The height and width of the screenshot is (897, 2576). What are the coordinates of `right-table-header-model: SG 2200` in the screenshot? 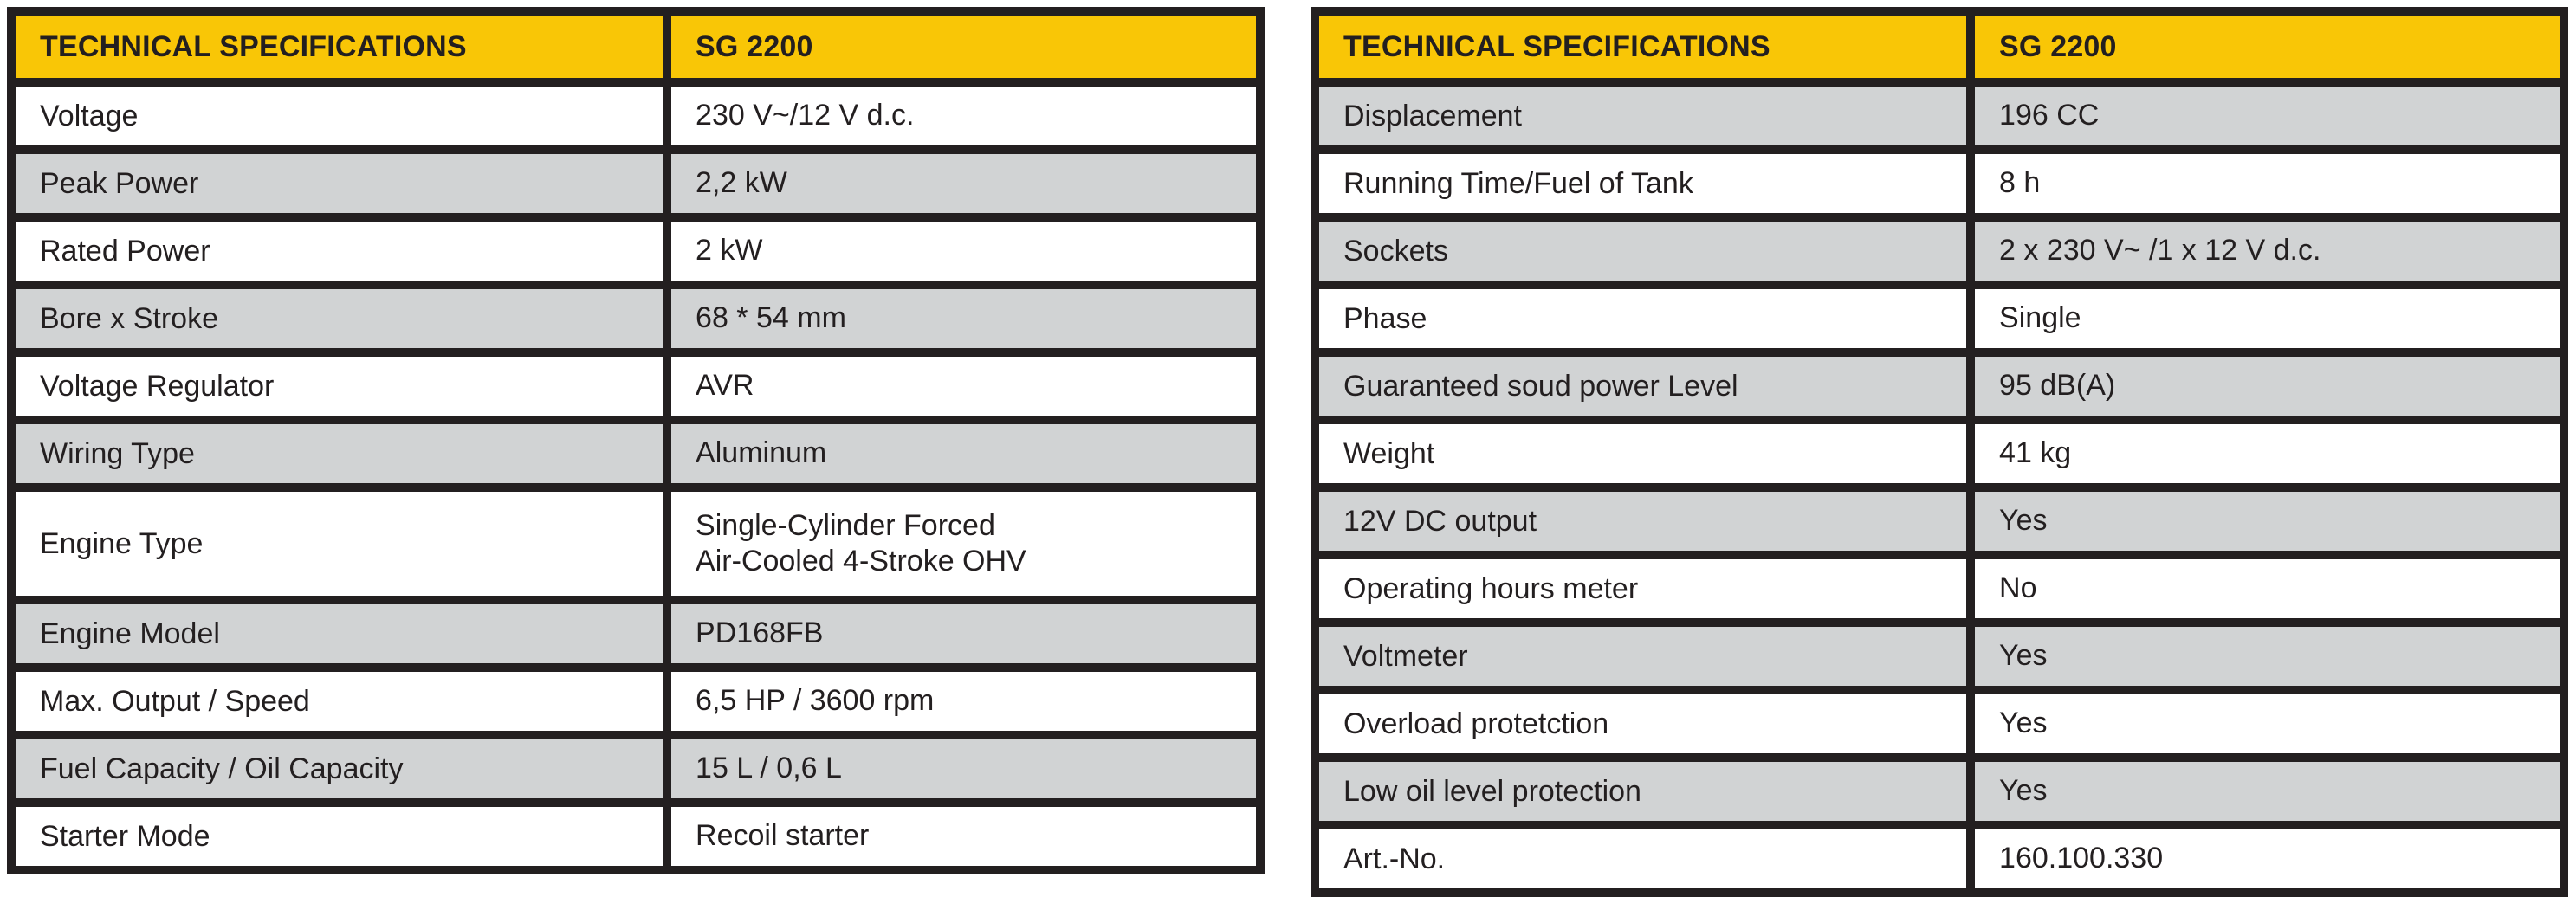 It's located at (2267, 47).